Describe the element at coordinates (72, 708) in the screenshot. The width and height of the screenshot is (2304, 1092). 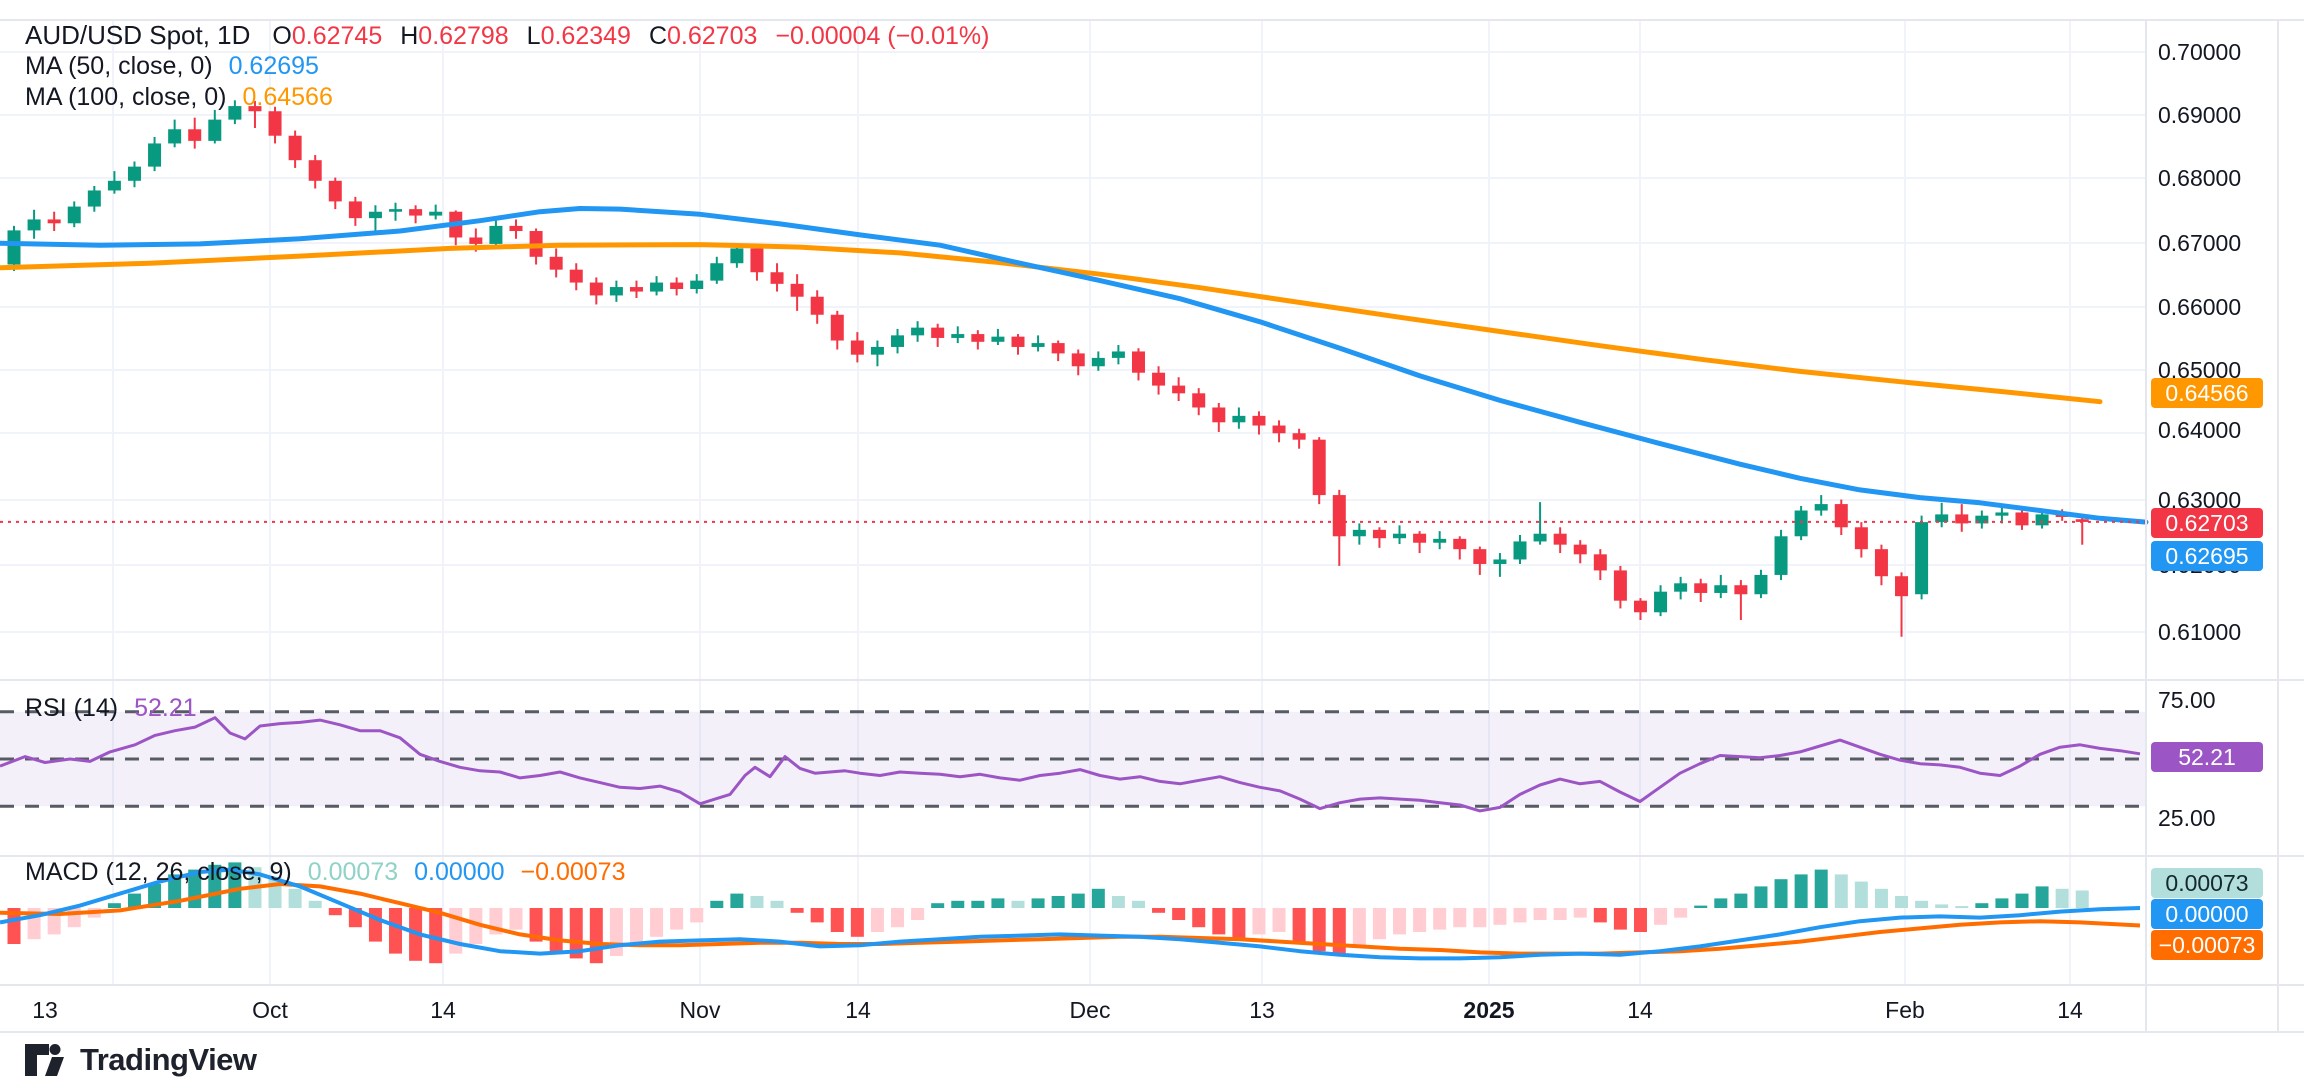
I see `rsi-label: RSI (14)` at that location.